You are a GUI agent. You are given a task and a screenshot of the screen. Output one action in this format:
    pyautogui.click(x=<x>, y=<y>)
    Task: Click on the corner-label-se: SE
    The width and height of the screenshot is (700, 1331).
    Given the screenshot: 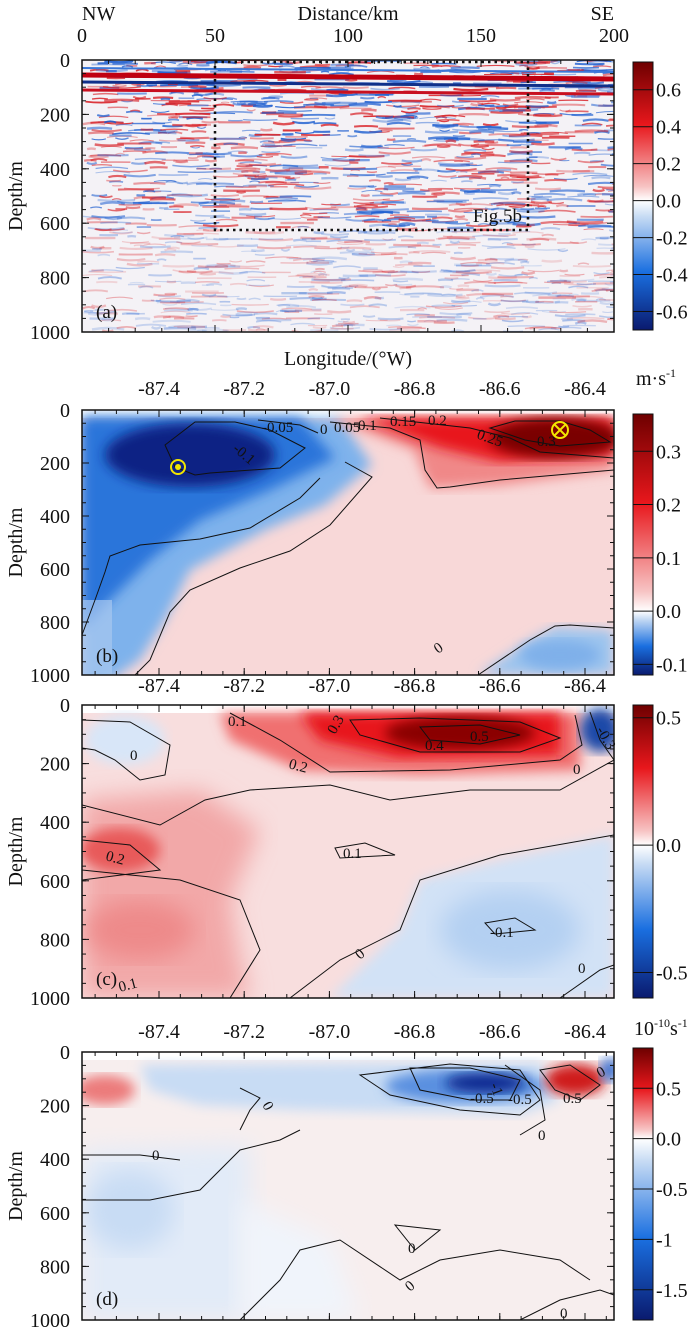 What is the action you would take?
    pyautogui.click(x=602, y=14)
    